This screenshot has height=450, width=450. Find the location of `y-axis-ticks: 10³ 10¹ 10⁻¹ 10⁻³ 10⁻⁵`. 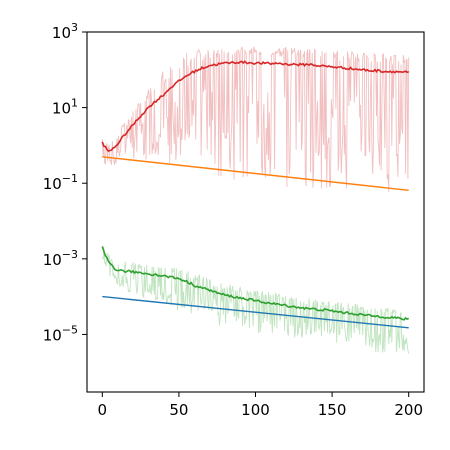

y-axis-ticks: 10³ 10¹ 10⁻¹ 10⁻³ 10⁻⁵ is located at coordinates (65, 182).